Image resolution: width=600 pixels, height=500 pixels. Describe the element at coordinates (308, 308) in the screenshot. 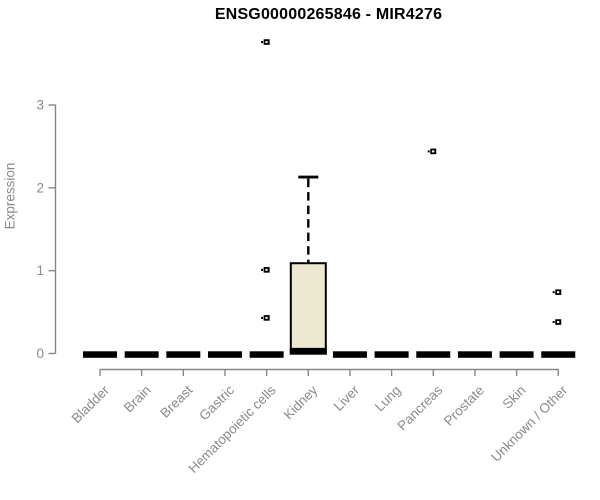

I see `box` at that location.